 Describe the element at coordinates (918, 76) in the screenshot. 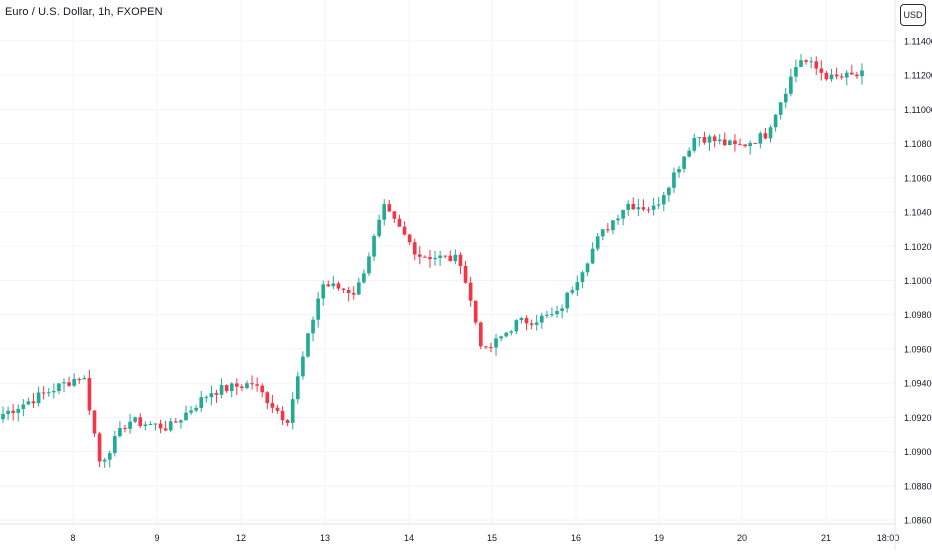

I see `y-tick-label: 1.11200` at that location.